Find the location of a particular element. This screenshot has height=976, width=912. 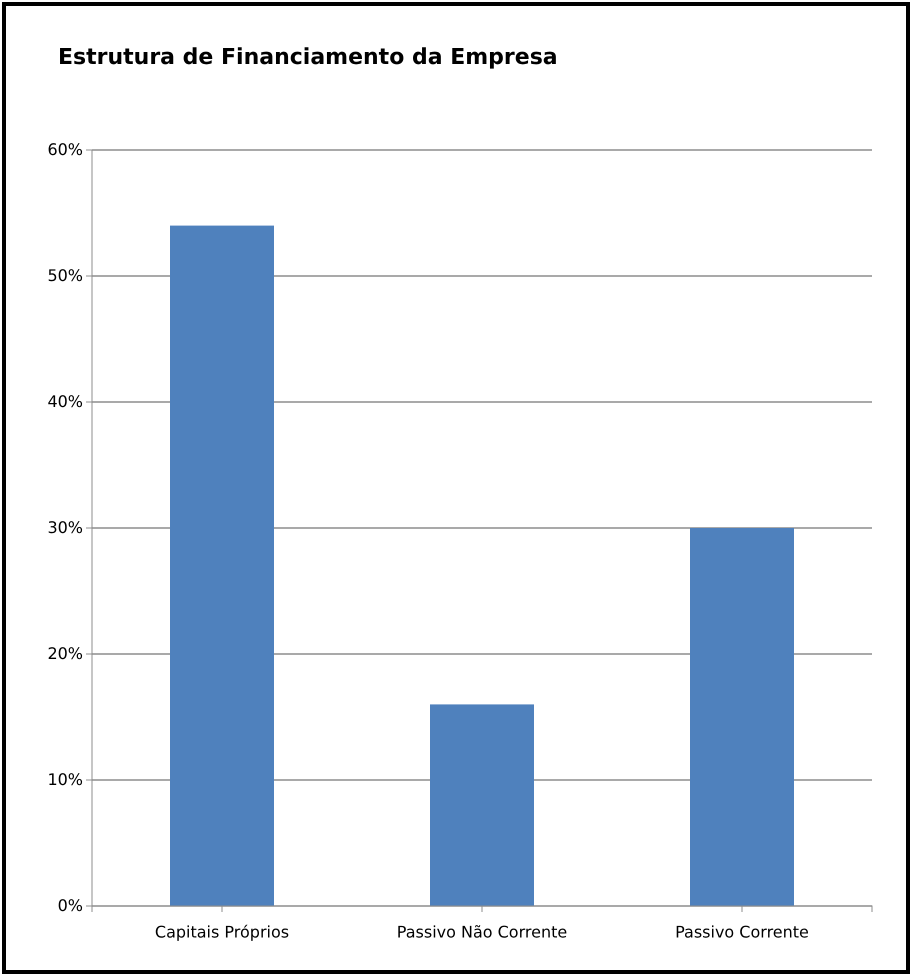

x-tick-label: Passivo Não Corrente is located at coordinates (482, 932).